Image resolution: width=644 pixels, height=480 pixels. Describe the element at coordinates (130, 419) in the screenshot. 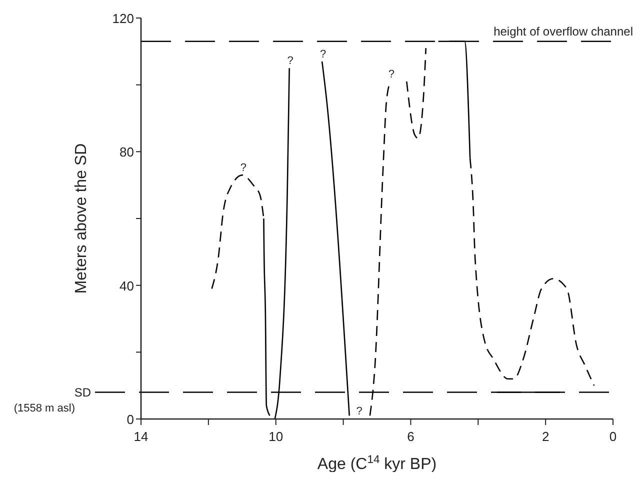

I see `y-tick-label: 0` at that location.